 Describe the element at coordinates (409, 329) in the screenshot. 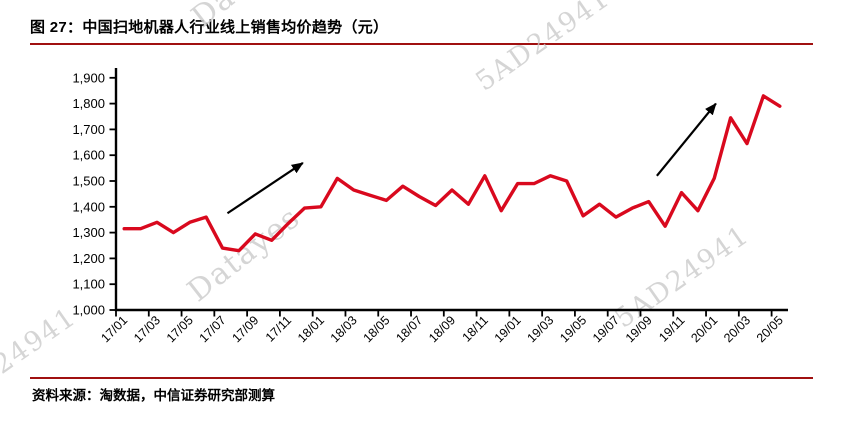

I see `x-axis-label: 18/07` at that location.